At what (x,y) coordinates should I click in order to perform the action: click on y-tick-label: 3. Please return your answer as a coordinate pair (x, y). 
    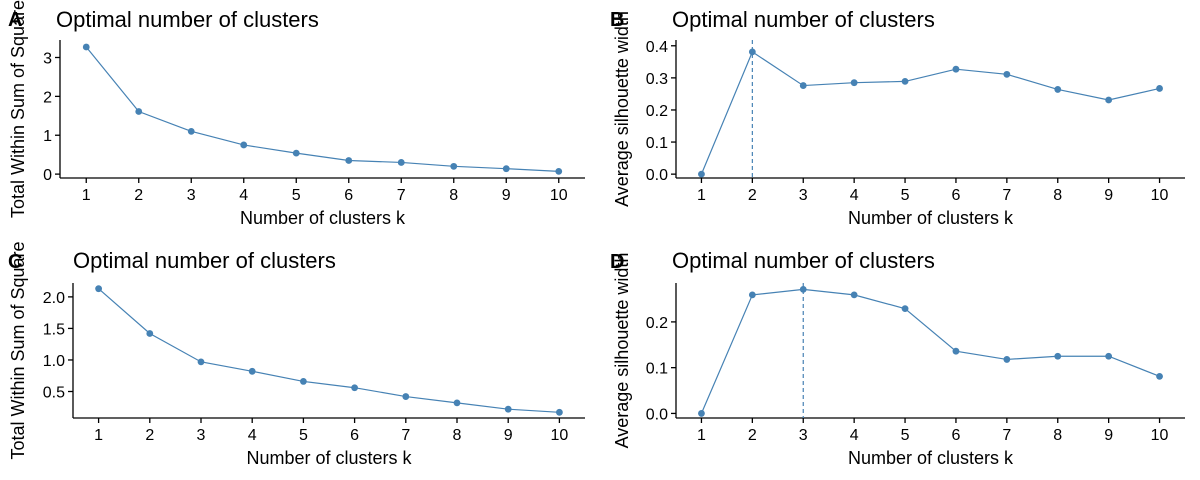
    Looking at the image, I should click on (47, 58).